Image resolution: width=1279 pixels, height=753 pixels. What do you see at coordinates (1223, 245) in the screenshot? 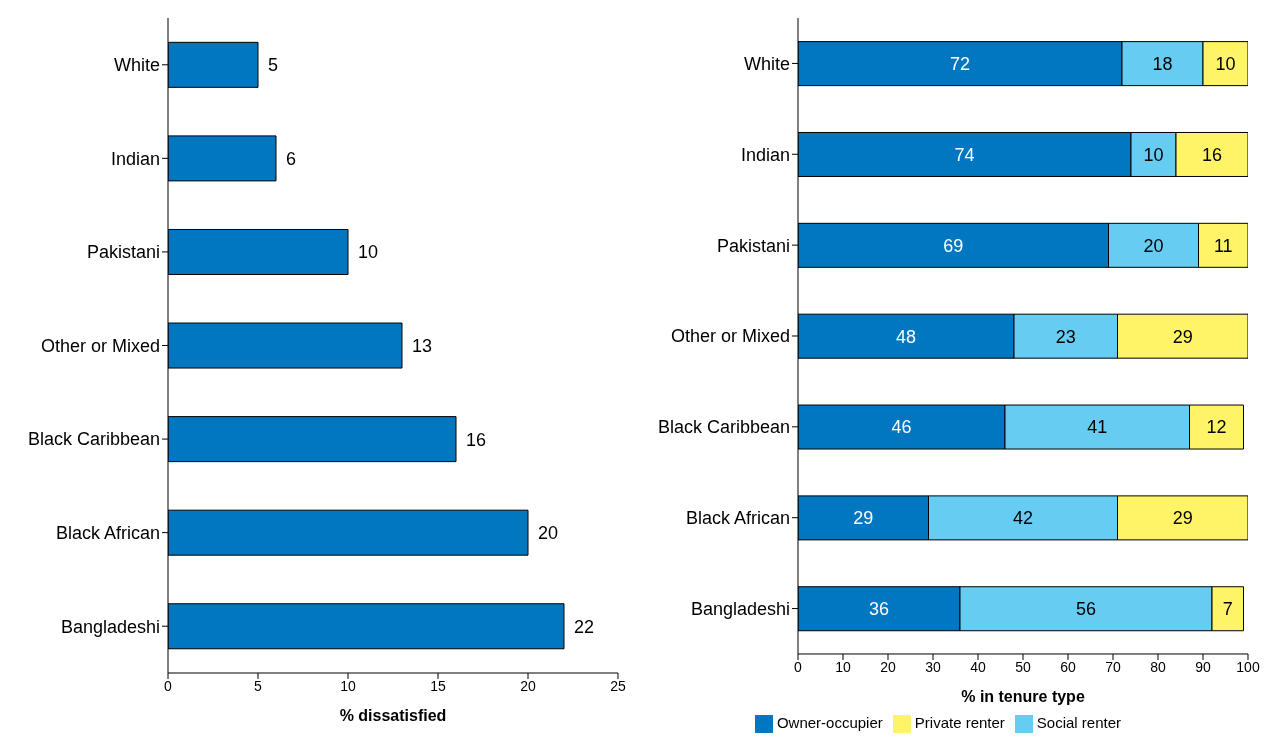
I see `data-label: 11` at bounding box center [1223, 245].